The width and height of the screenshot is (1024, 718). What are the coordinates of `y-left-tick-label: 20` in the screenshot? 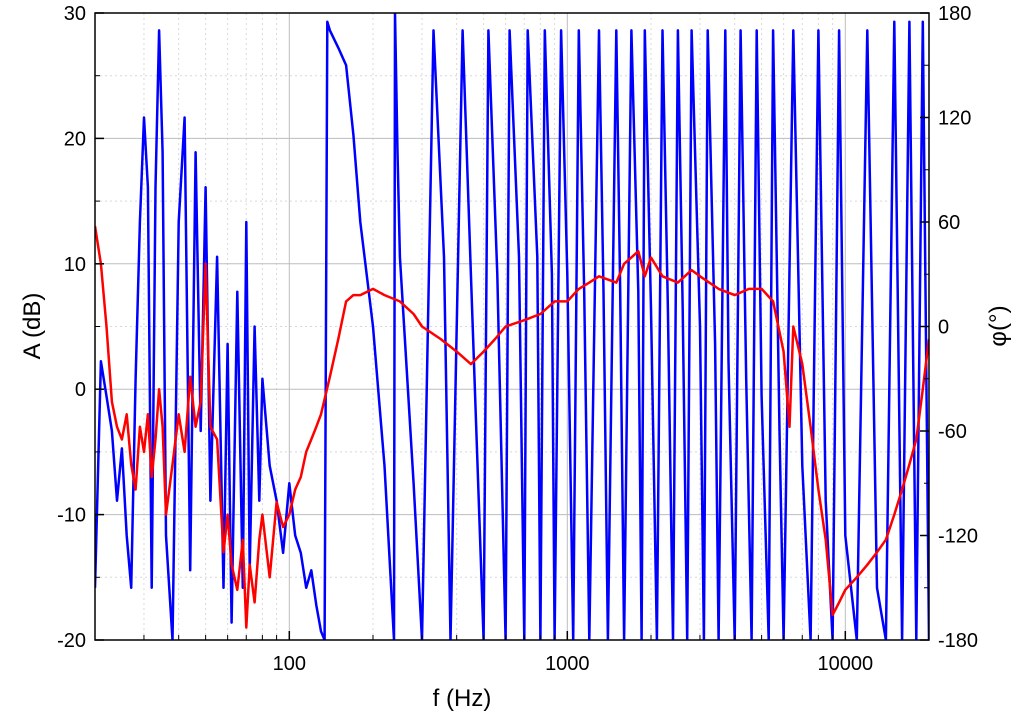 It's located at (75, 139).